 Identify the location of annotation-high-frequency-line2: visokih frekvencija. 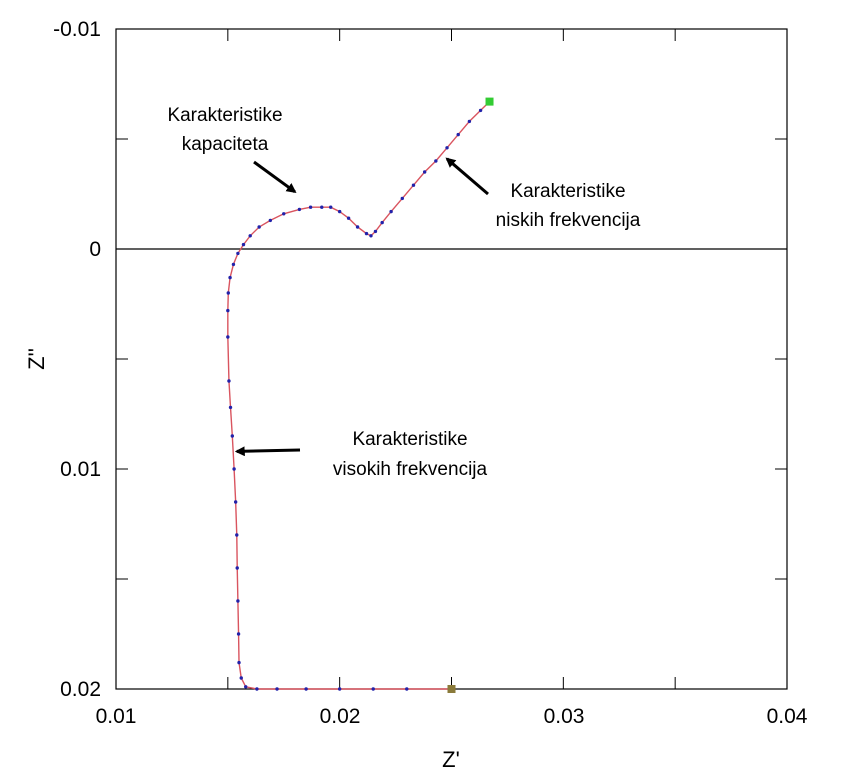
(410, 469).